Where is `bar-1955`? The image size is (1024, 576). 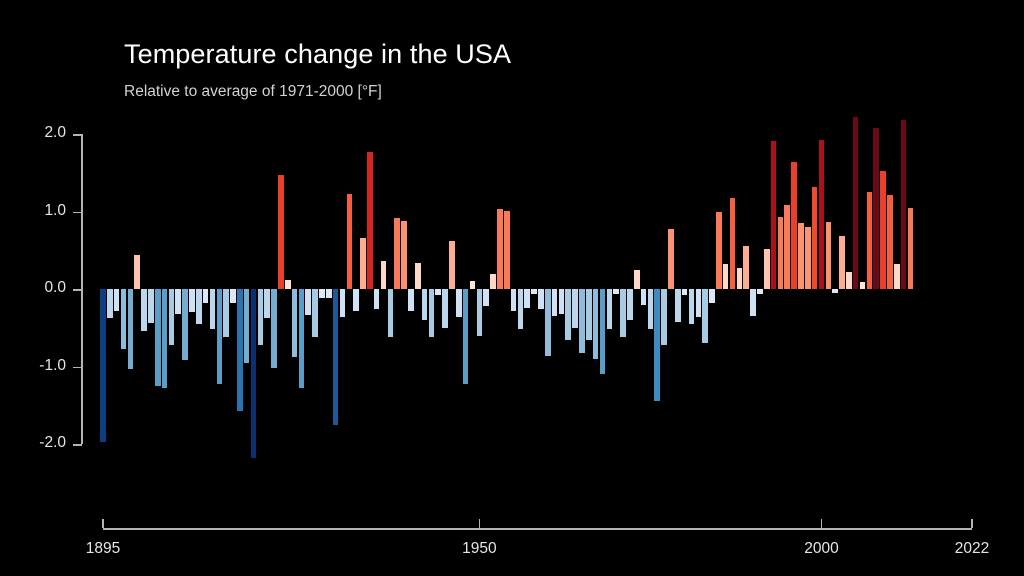
bar-1955 is located at coordinates (513, 300).